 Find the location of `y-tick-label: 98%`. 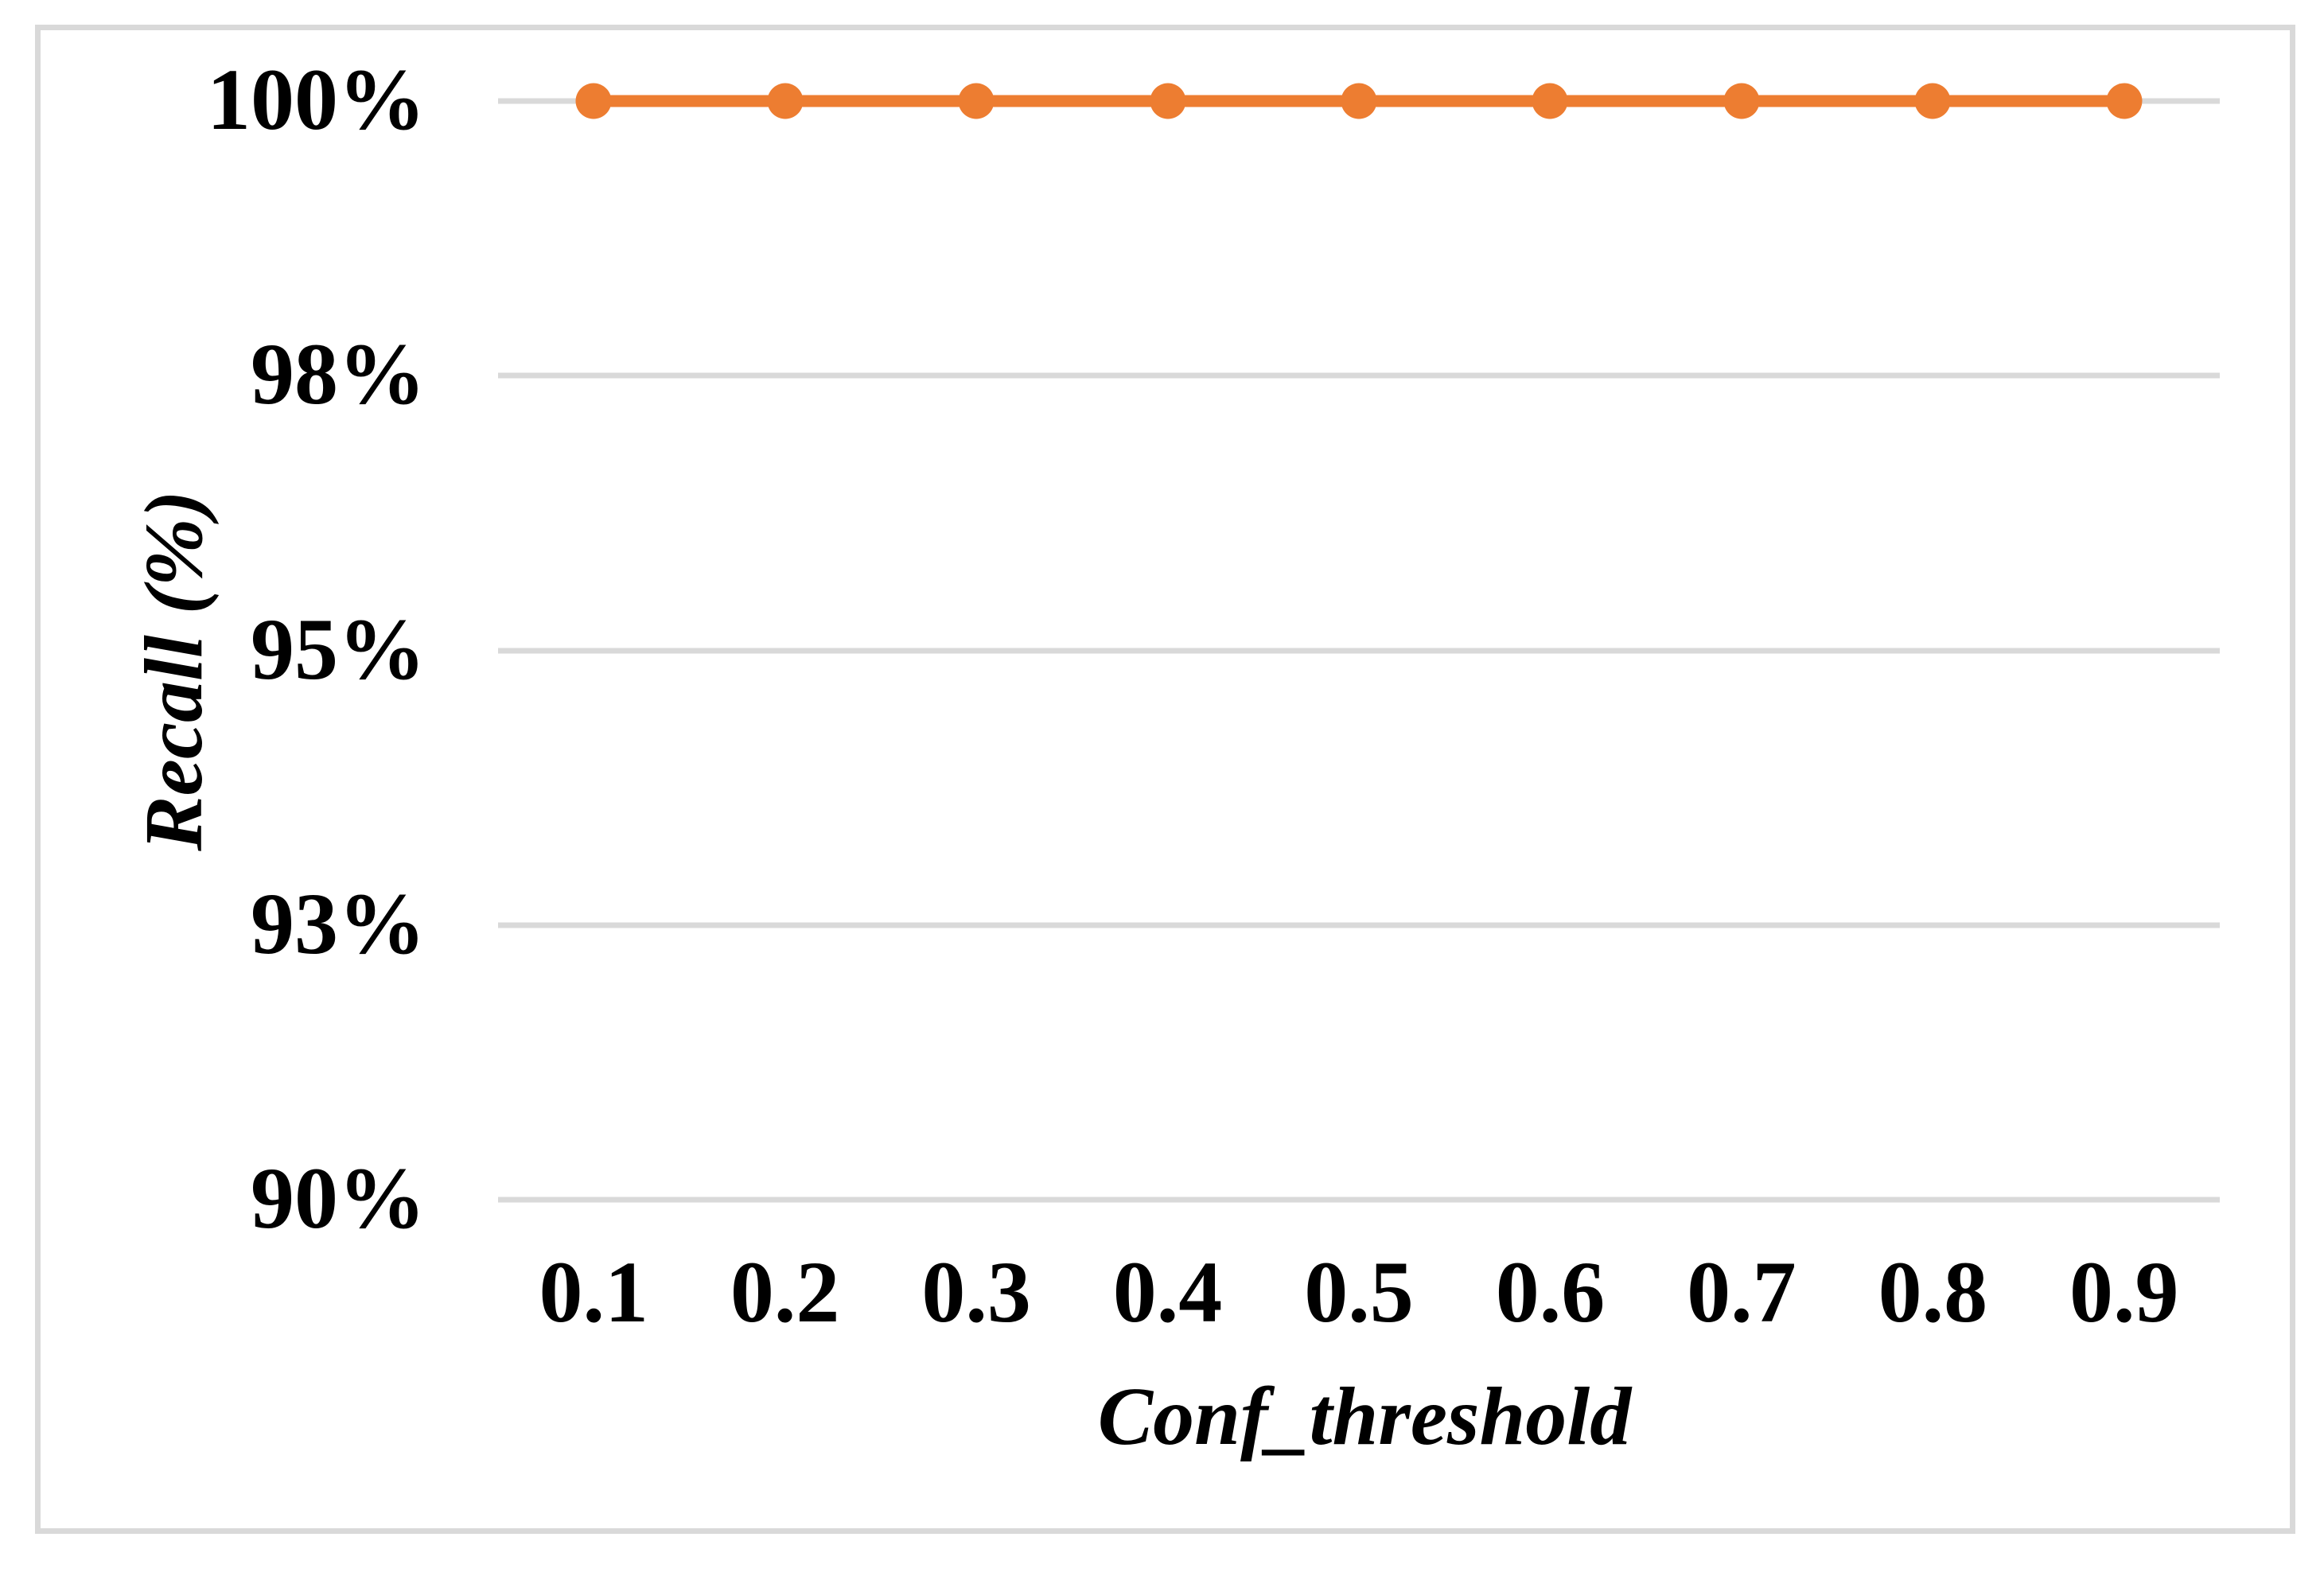

y-tick-label: 98% is located at coordinates (338, 374).